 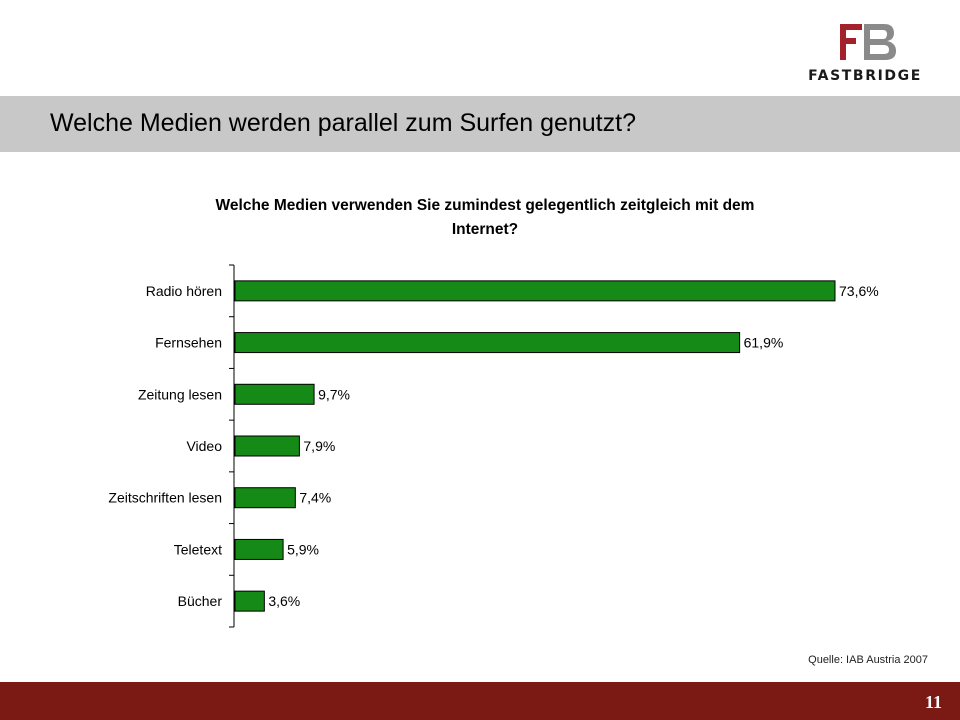 I want to click on category-label: Teletext, so click(x=198, y=549).